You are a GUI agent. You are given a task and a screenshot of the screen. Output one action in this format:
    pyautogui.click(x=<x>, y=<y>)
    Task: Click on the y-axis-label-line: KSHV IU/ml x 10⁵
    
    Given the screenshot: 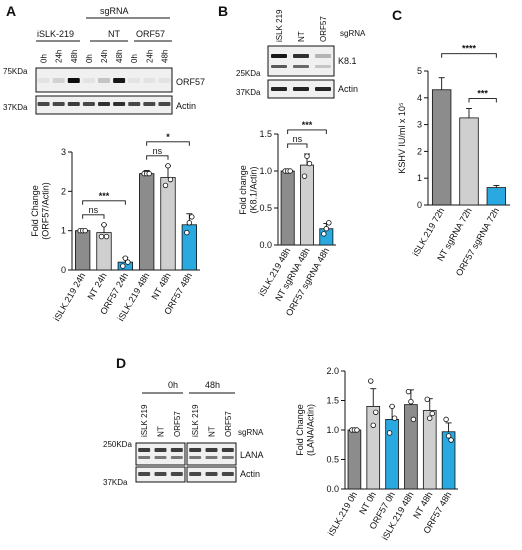 What is the action you would take?
    pyautogui.click(x=402, y=138)
    